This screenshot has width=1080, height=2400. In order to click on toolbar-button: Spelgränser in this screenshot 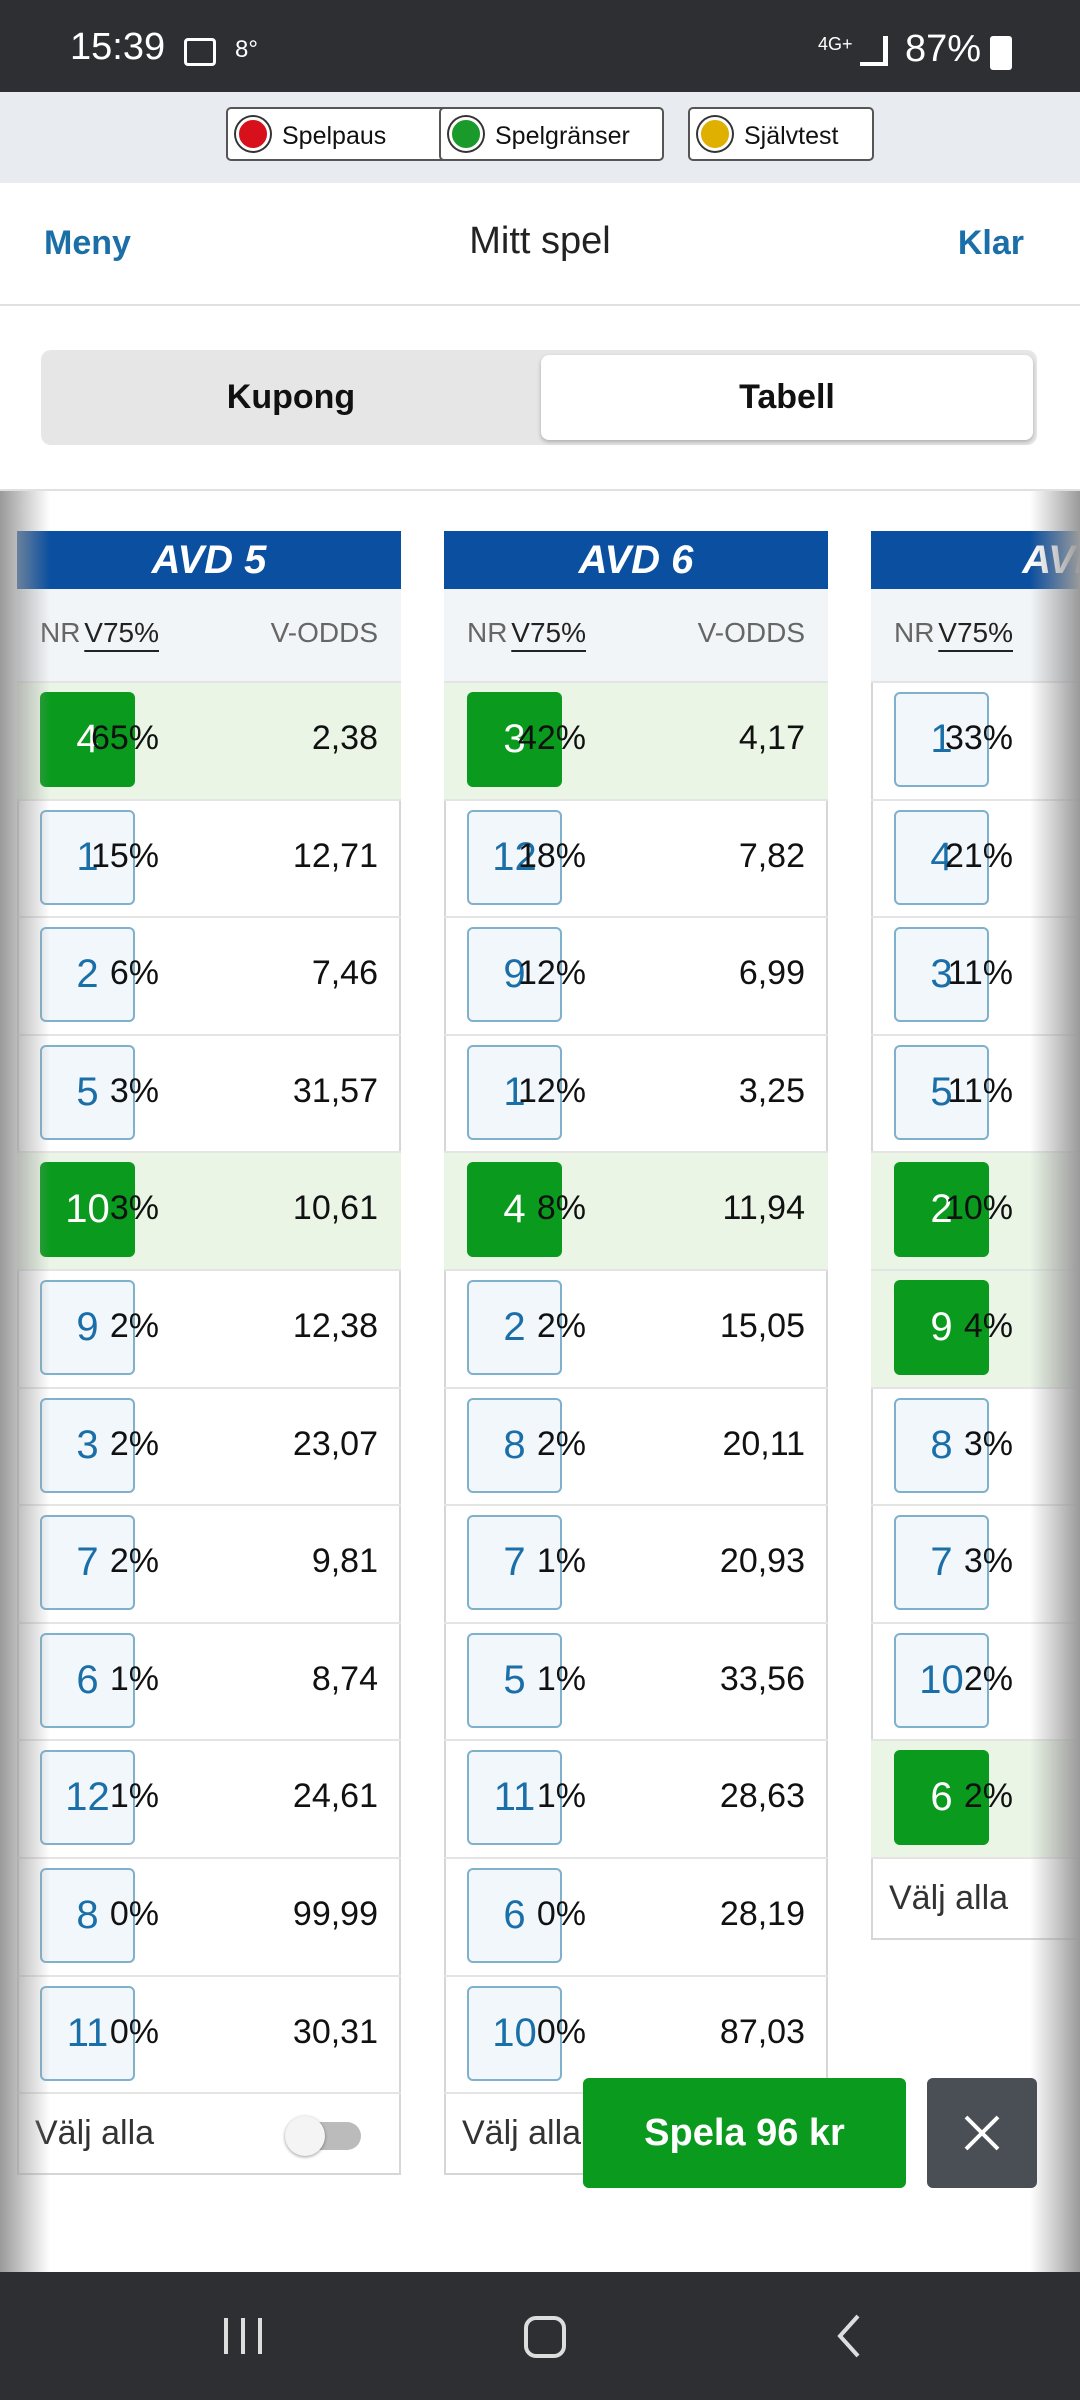, I will do `click(551, 134)`.